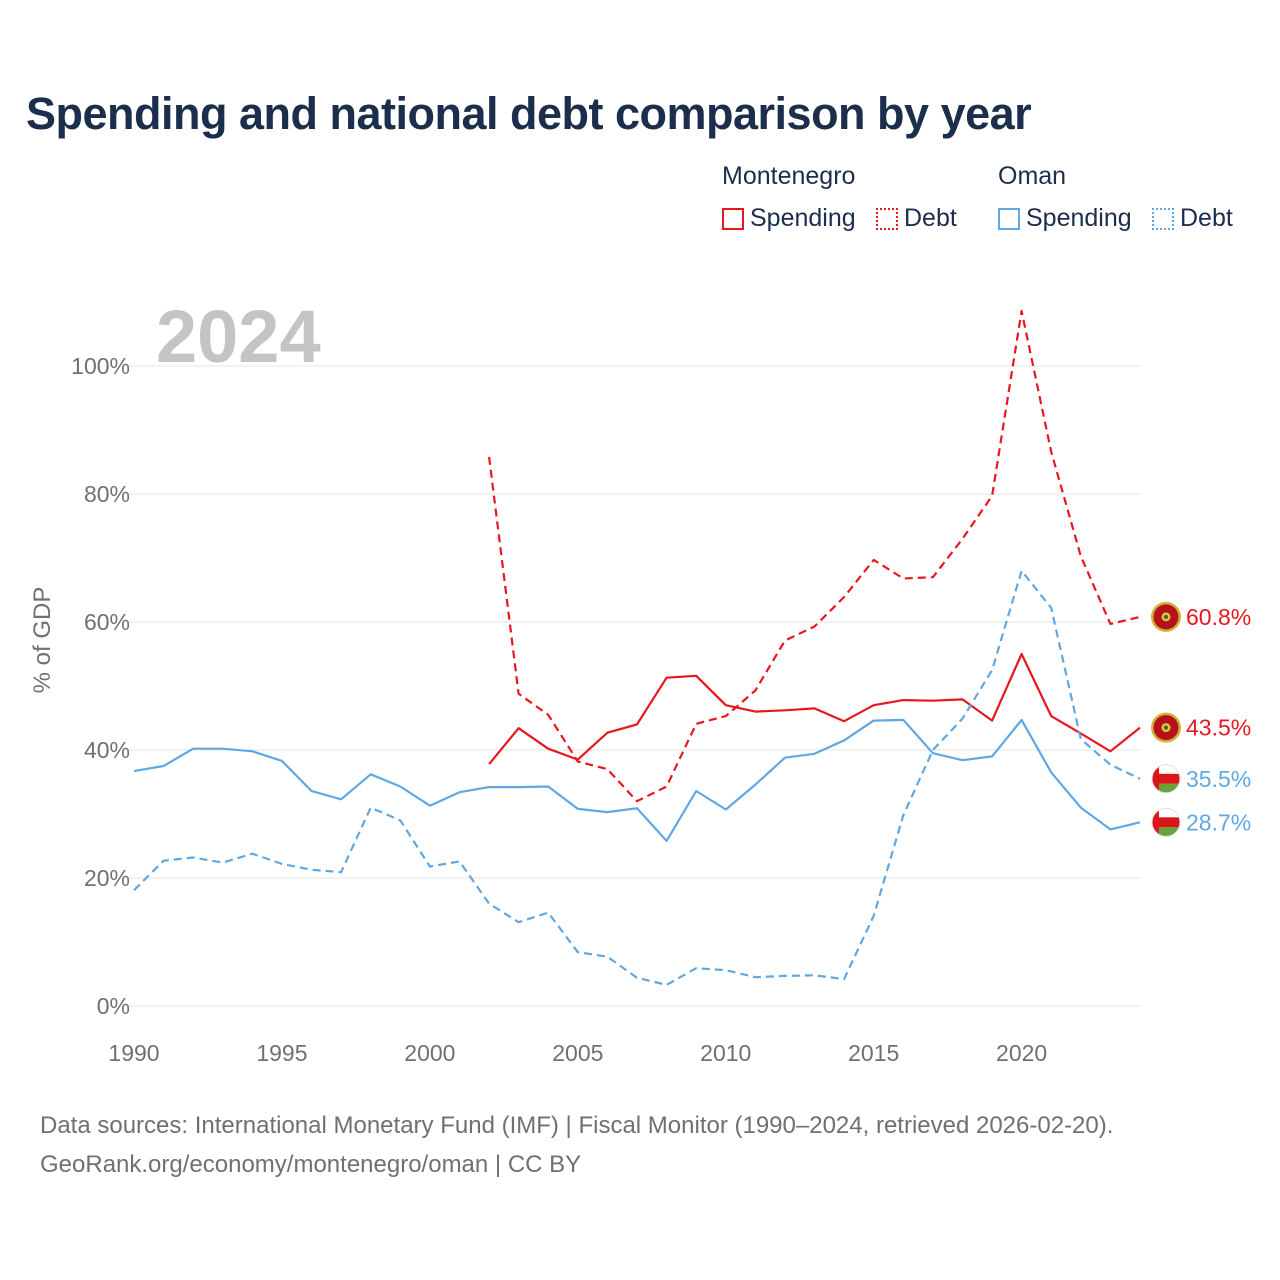 Image resolution: width=1280 pixels, height=1280 pixels. I want to click on y-tick-label: 40%, so click(107, 750).